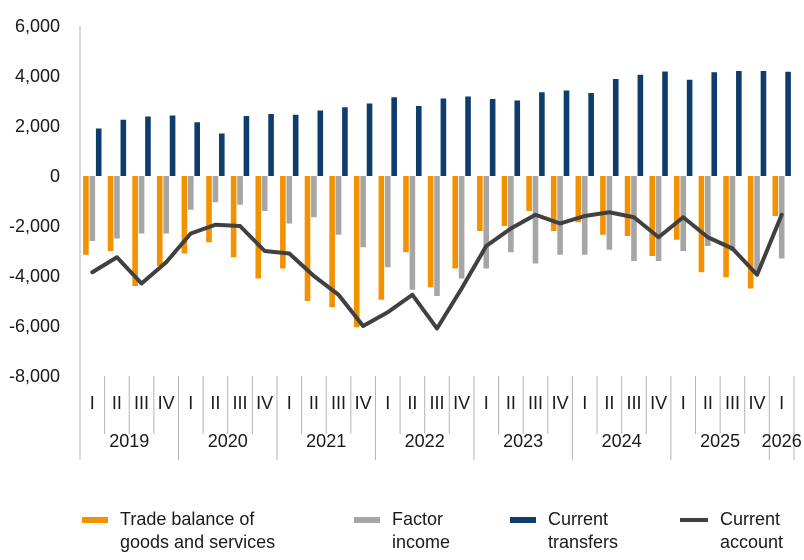  Describe the element at coordinates (523, 520) in the screenshot. I see `legend-swatch-current-transfers` at that location.